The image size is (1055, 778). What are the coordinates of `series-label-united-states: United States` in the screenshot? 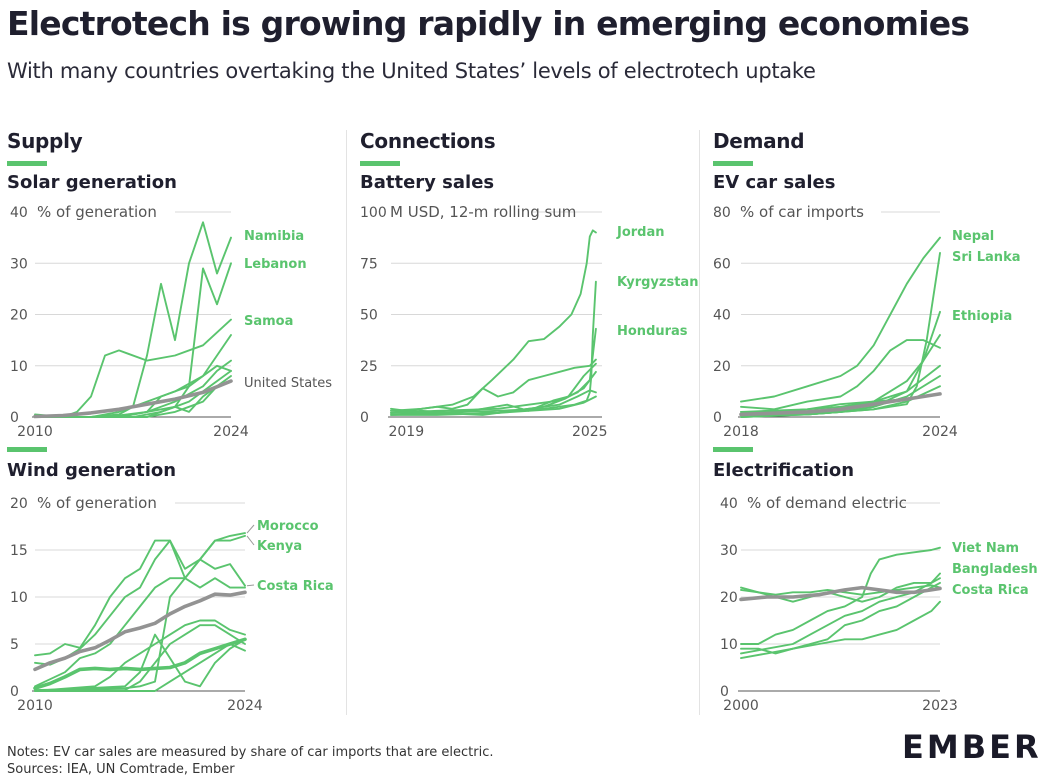 It's located at (288, 383).